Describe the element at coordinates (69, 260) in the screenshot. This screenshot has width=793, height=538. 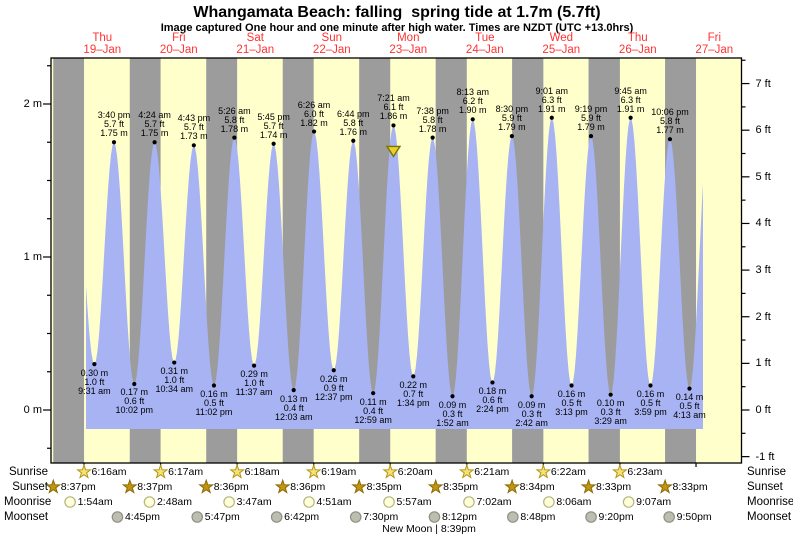
I see `night-band` at that location.